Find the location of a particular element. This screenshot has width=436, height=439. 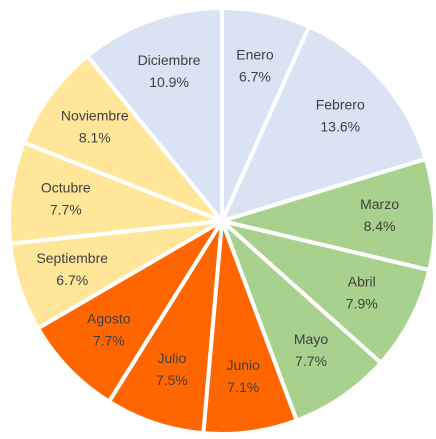

slice-value-label: 10.9% is located at coordinates (169, 82).